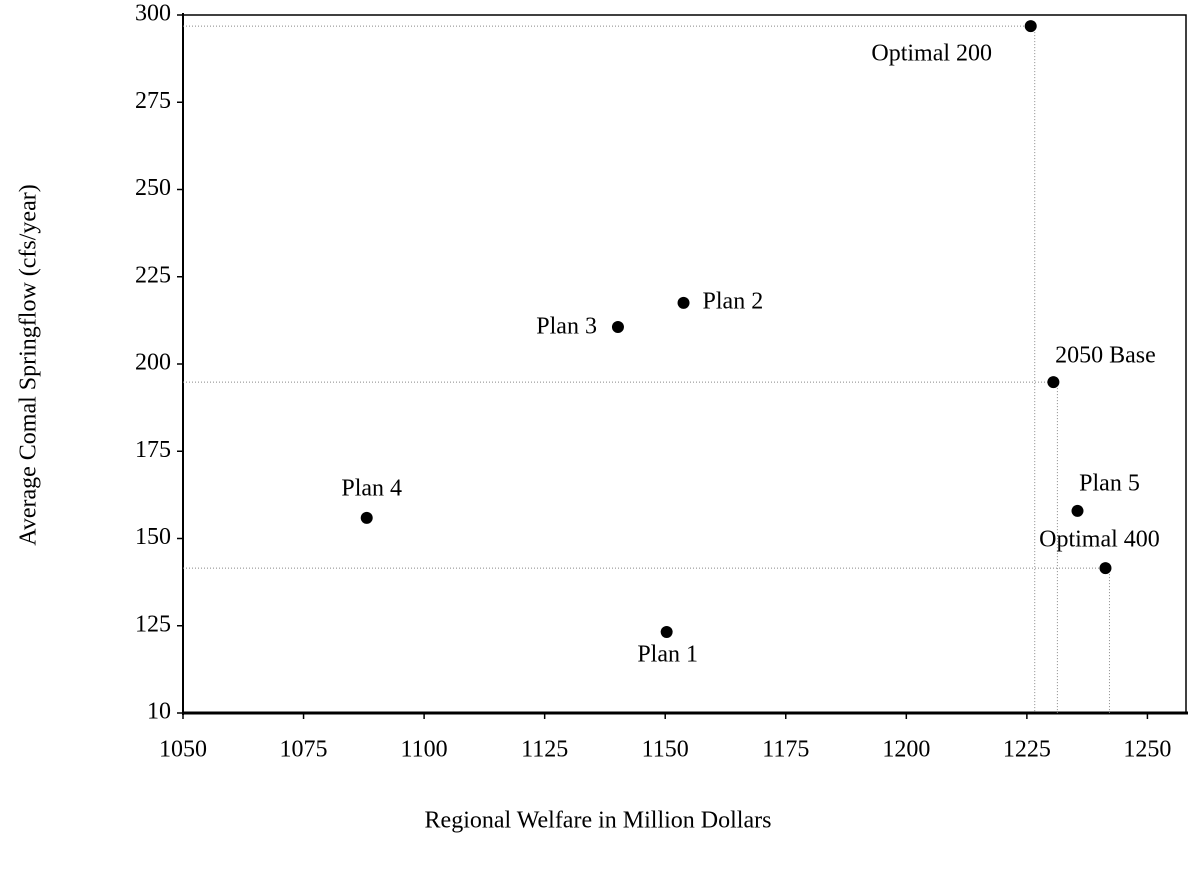 This screenshot has width=1196, height=869. Describe the element at coordinates (598, 821) in the screenshot. I see `x-axis-label: Regional Welfare in Million Dollars` at that location.